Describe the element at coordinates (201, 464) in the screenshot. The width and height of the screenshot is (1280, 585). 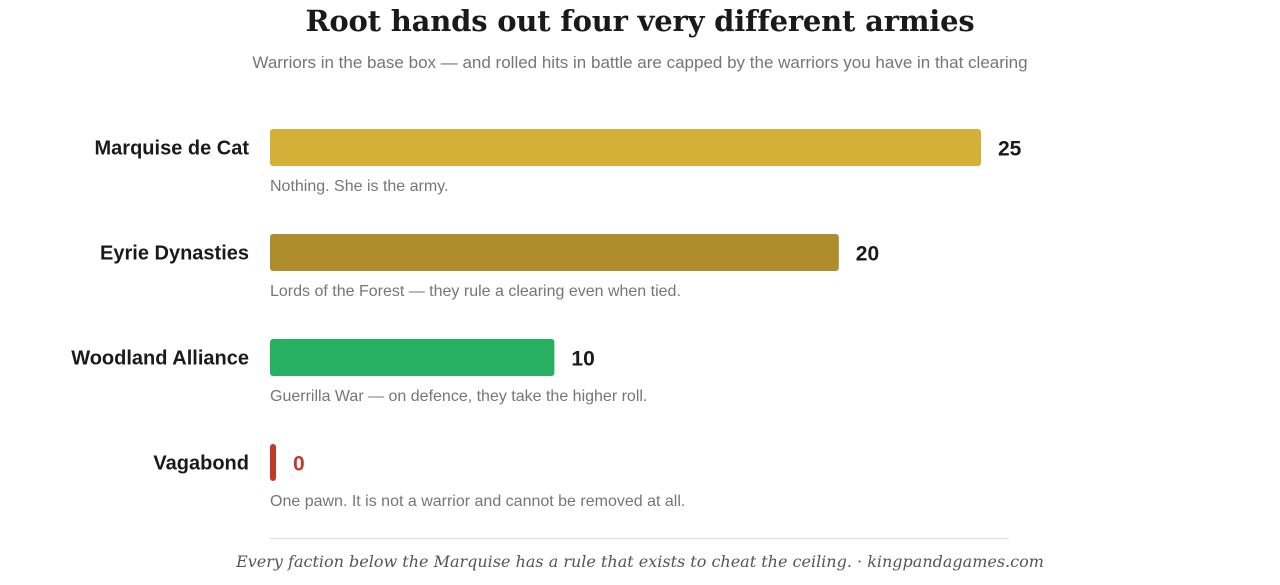
I see `category-label-vagabond: Vagabond` at that location.